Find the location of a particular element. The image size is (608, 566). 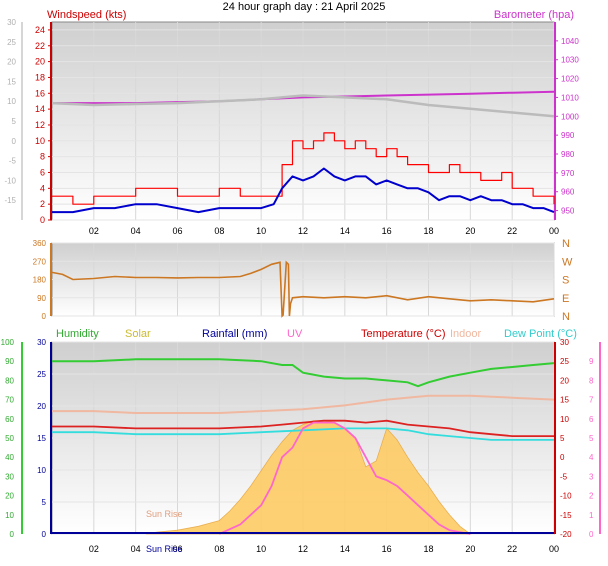

faint-tick-label: 10 is located at coordinates (11, 101).